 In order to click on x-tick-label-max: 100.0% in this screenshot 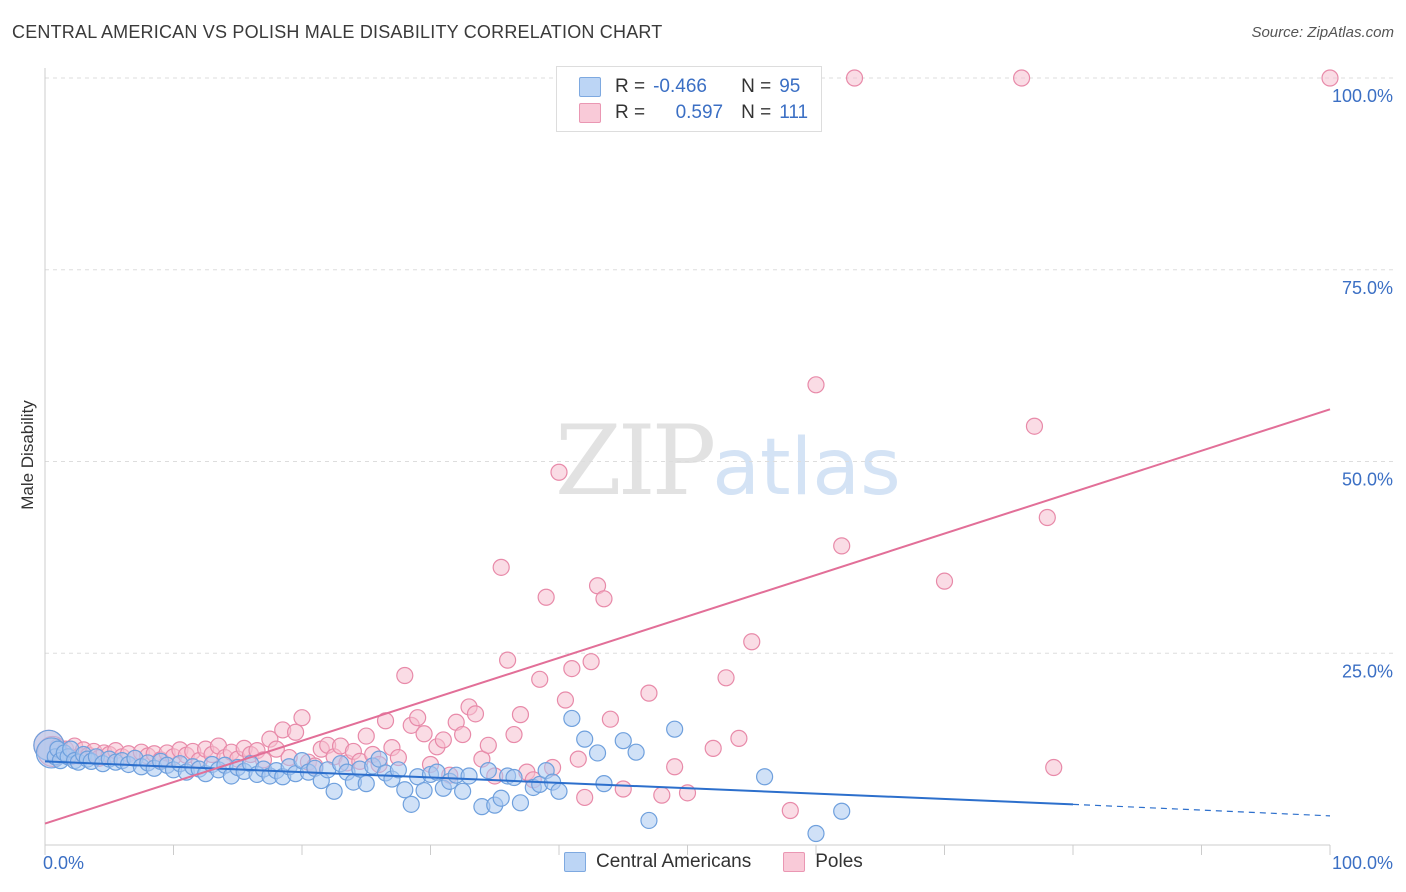, I will do `click(1362, 863)`.